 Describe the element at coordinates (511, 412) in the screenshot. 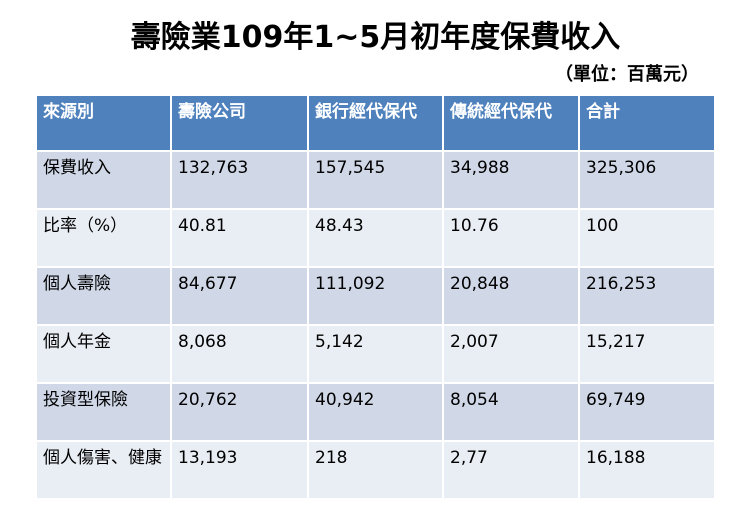

I see `cell-value: 8,054` at that location.